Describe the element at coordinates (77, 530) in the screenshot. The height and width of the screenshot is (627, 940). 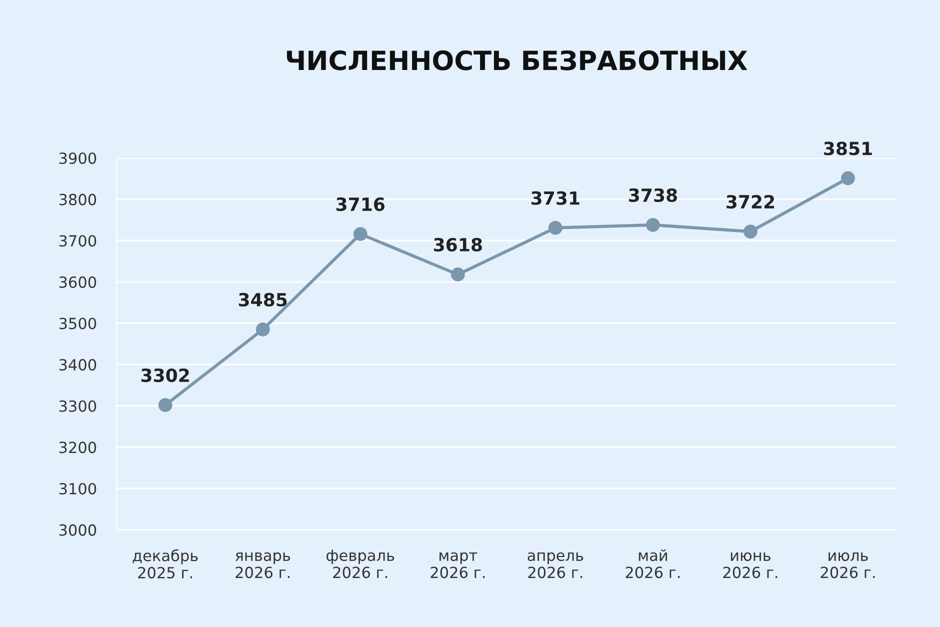
I see `y-tick-label: 3000` at that location.